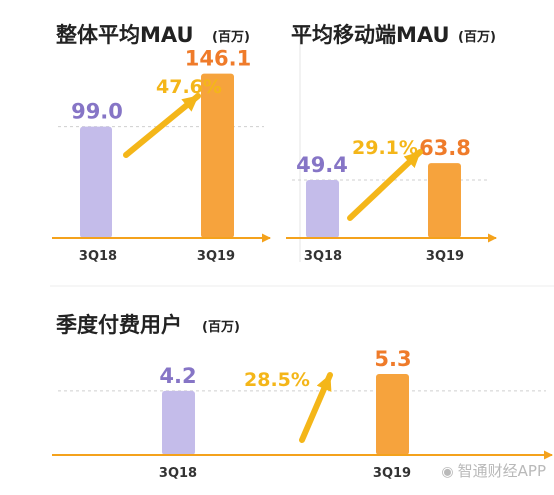 The height and width of the screenshot is (495, 554). What do you see at coordinates (217, 155) in the screenshot?
I see `chart-1-bar-3q19` at bounding box center [217, 155].